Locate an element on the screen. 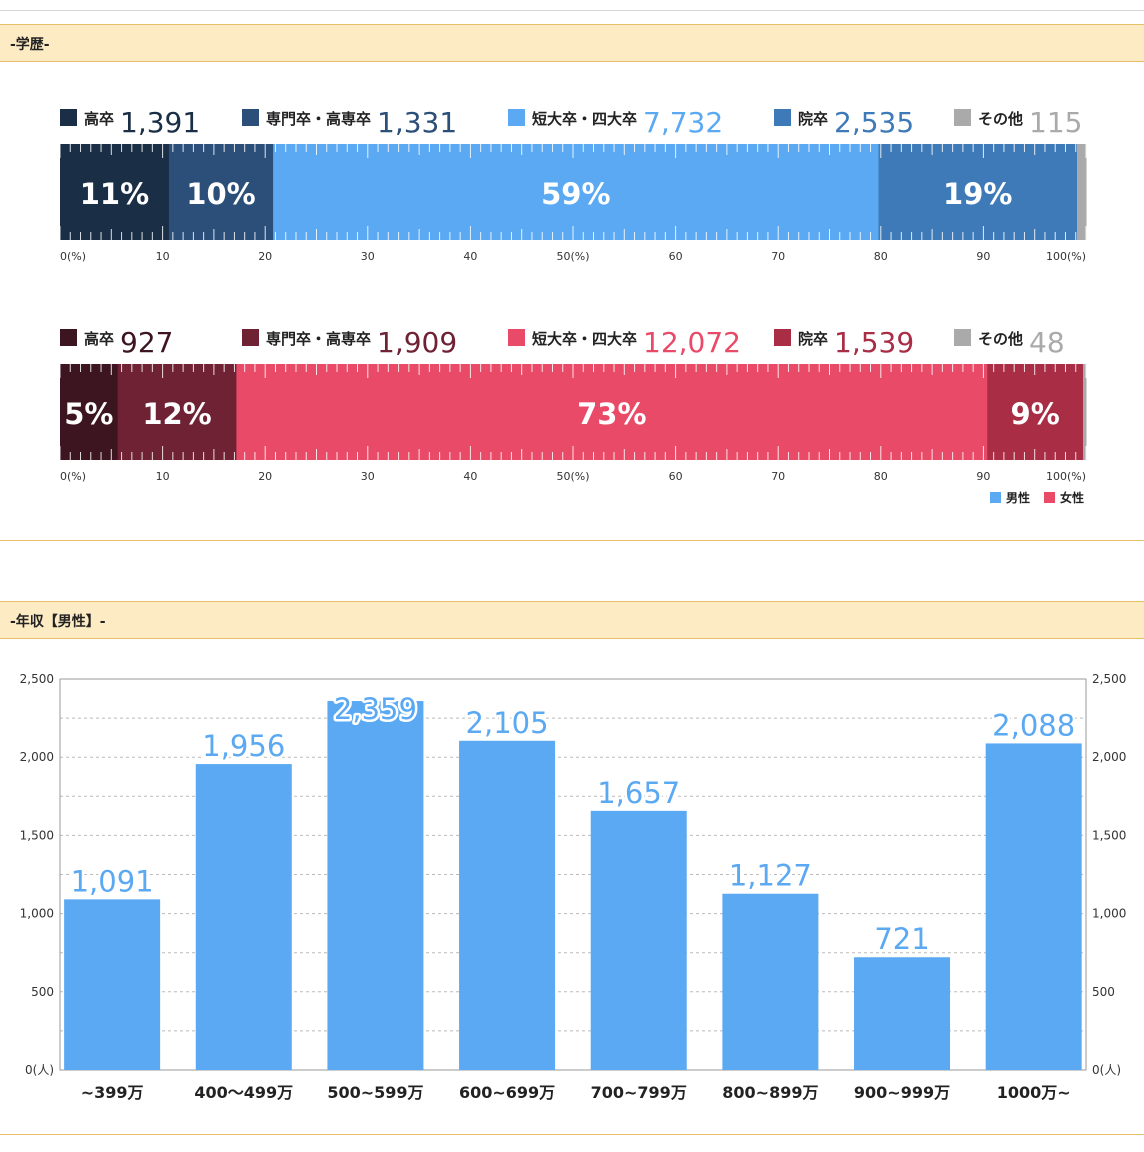 Image resolution: width=1144 pixels, height=1152 pixels. y-tick-label-right: 500 is located at coordinates (1103, 992).